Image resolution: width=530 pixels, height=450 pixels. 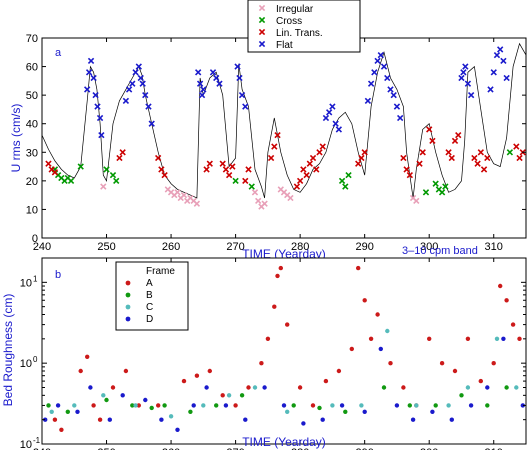 I want to click on legend-label: Irregular, so click(x=295, y=9).